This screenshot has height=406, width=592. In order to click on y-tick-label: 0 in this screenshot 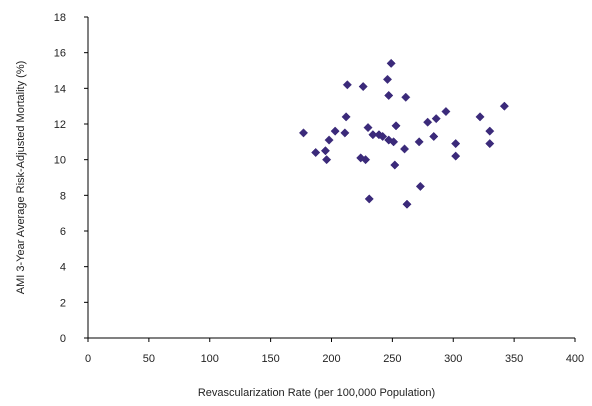, I will do `click(63, 339)`.